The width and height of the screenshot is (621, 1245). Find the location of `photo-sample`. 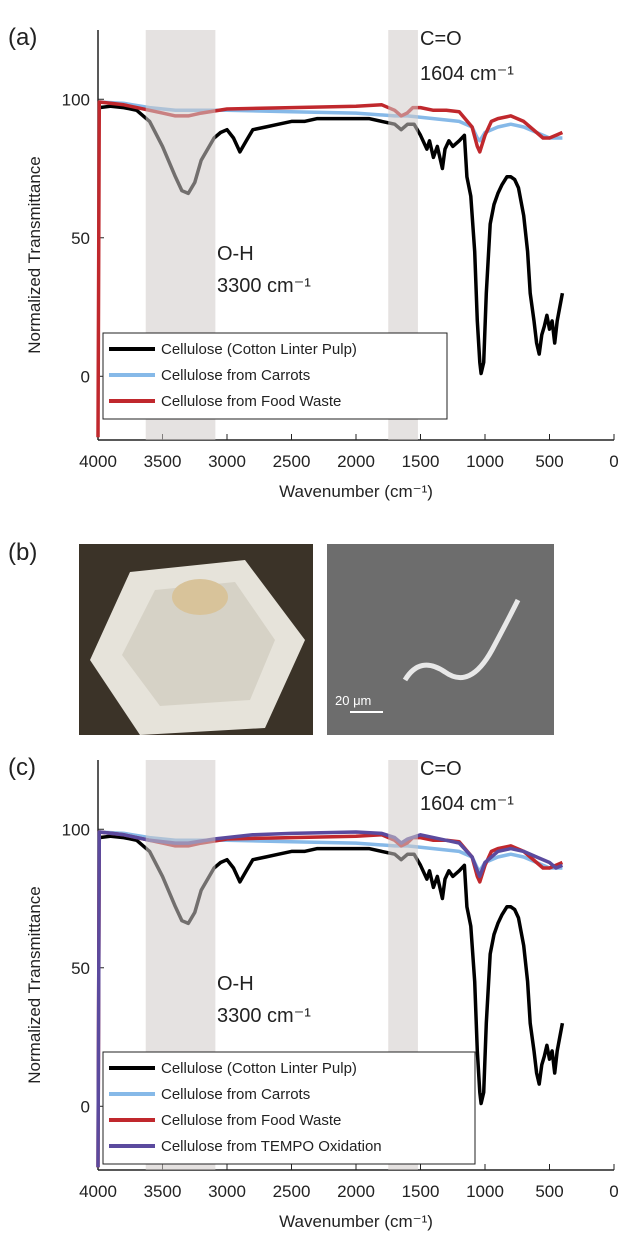

photo-sample is located at coordinates (196, 639).